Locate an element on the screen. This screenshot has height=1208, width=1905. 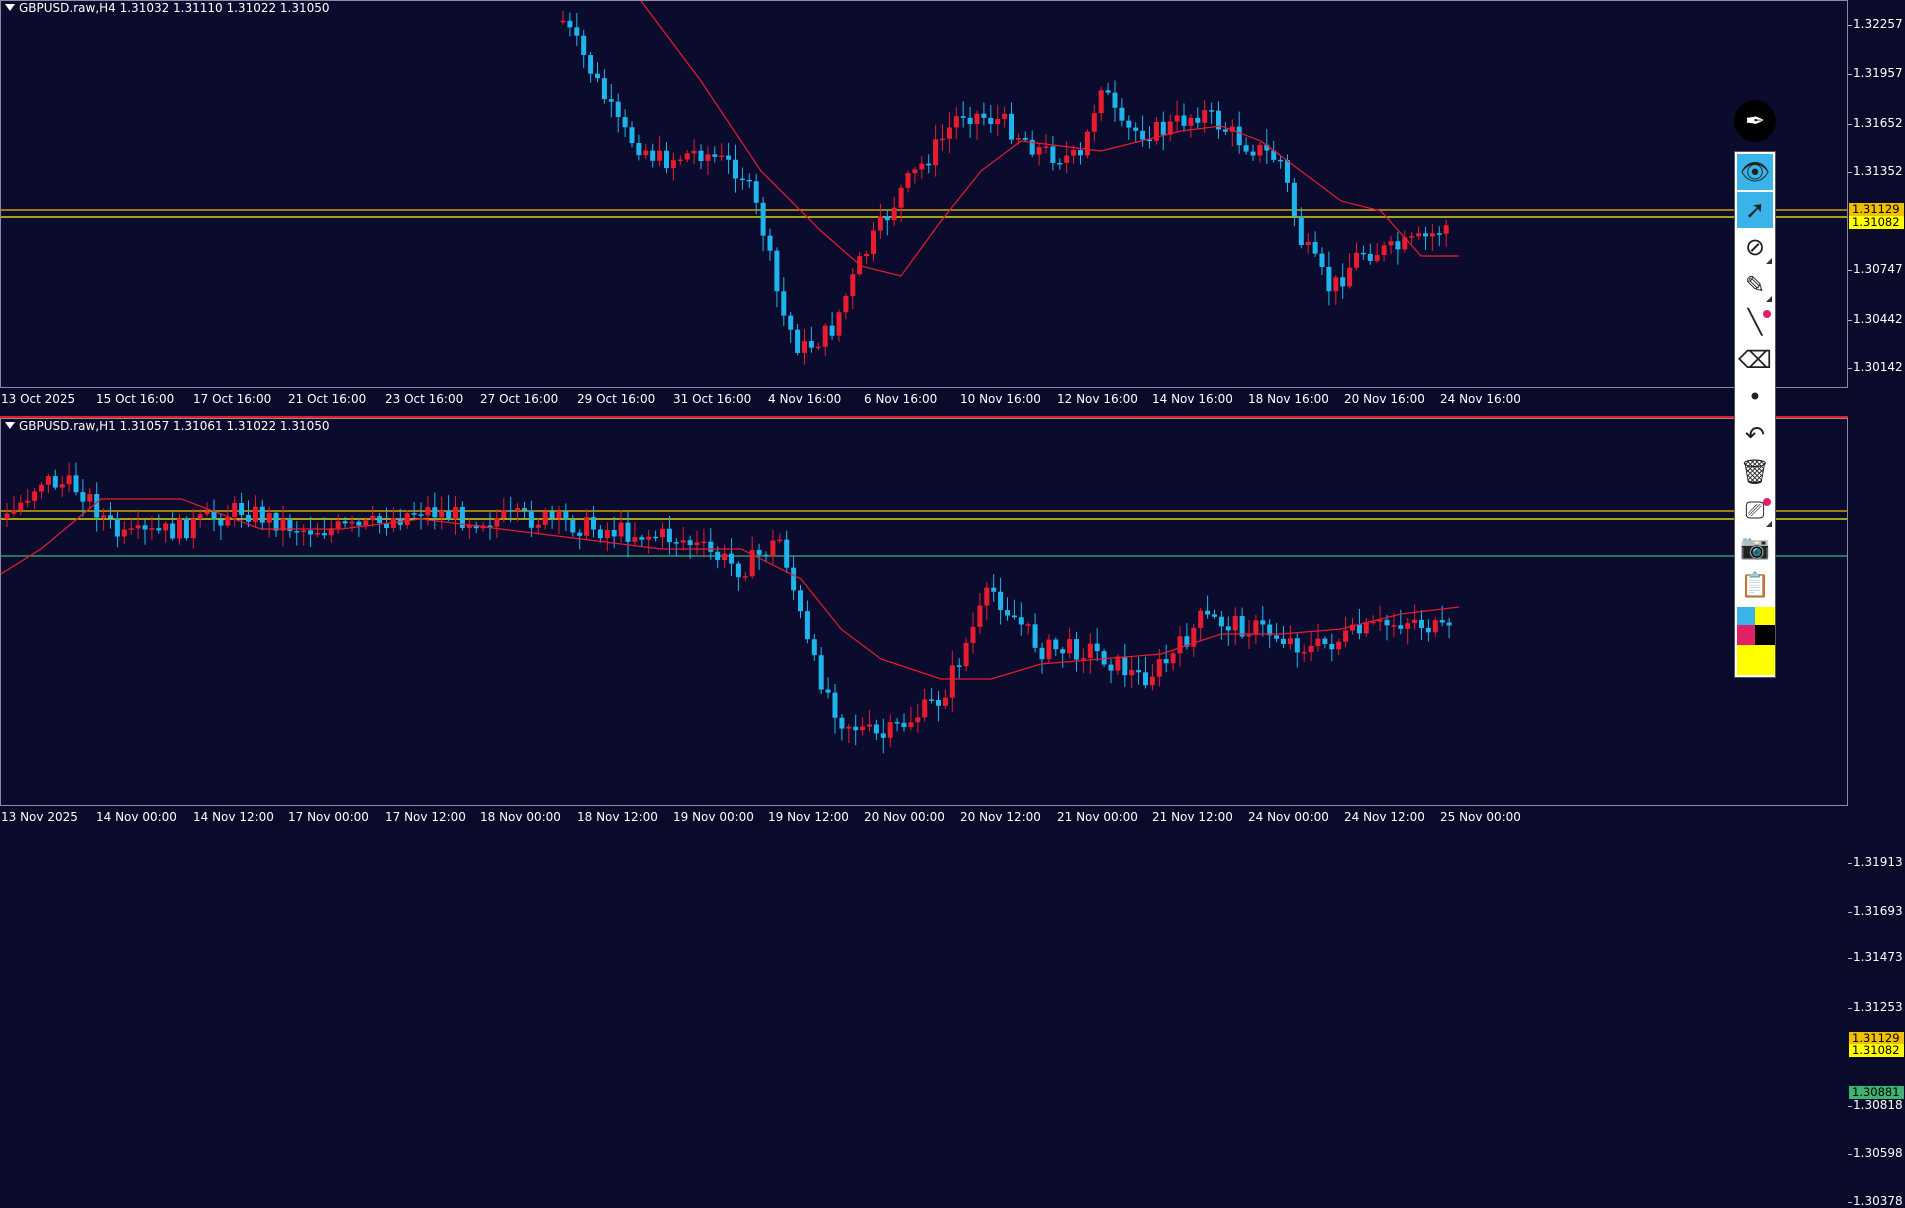
price-axis-label: 1.31957 is located at coordinates (1878, 73).